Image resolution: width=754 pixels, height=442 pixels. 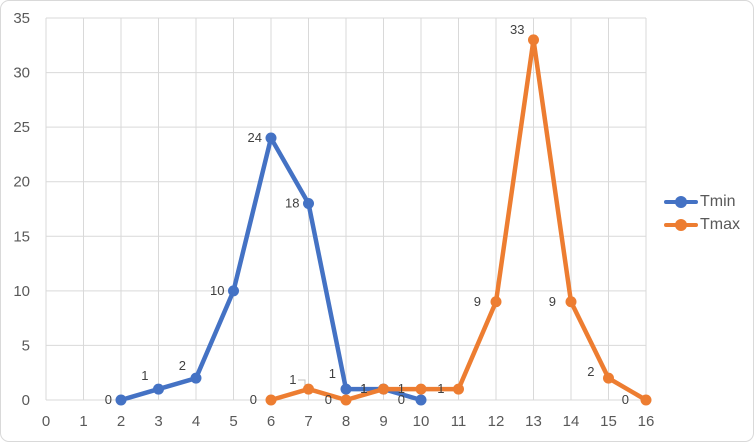 What do you see at coordinates (646, 421) in the screenshot?
I see `x-axis-tick-label: 16` at bounding box center [646, 421].